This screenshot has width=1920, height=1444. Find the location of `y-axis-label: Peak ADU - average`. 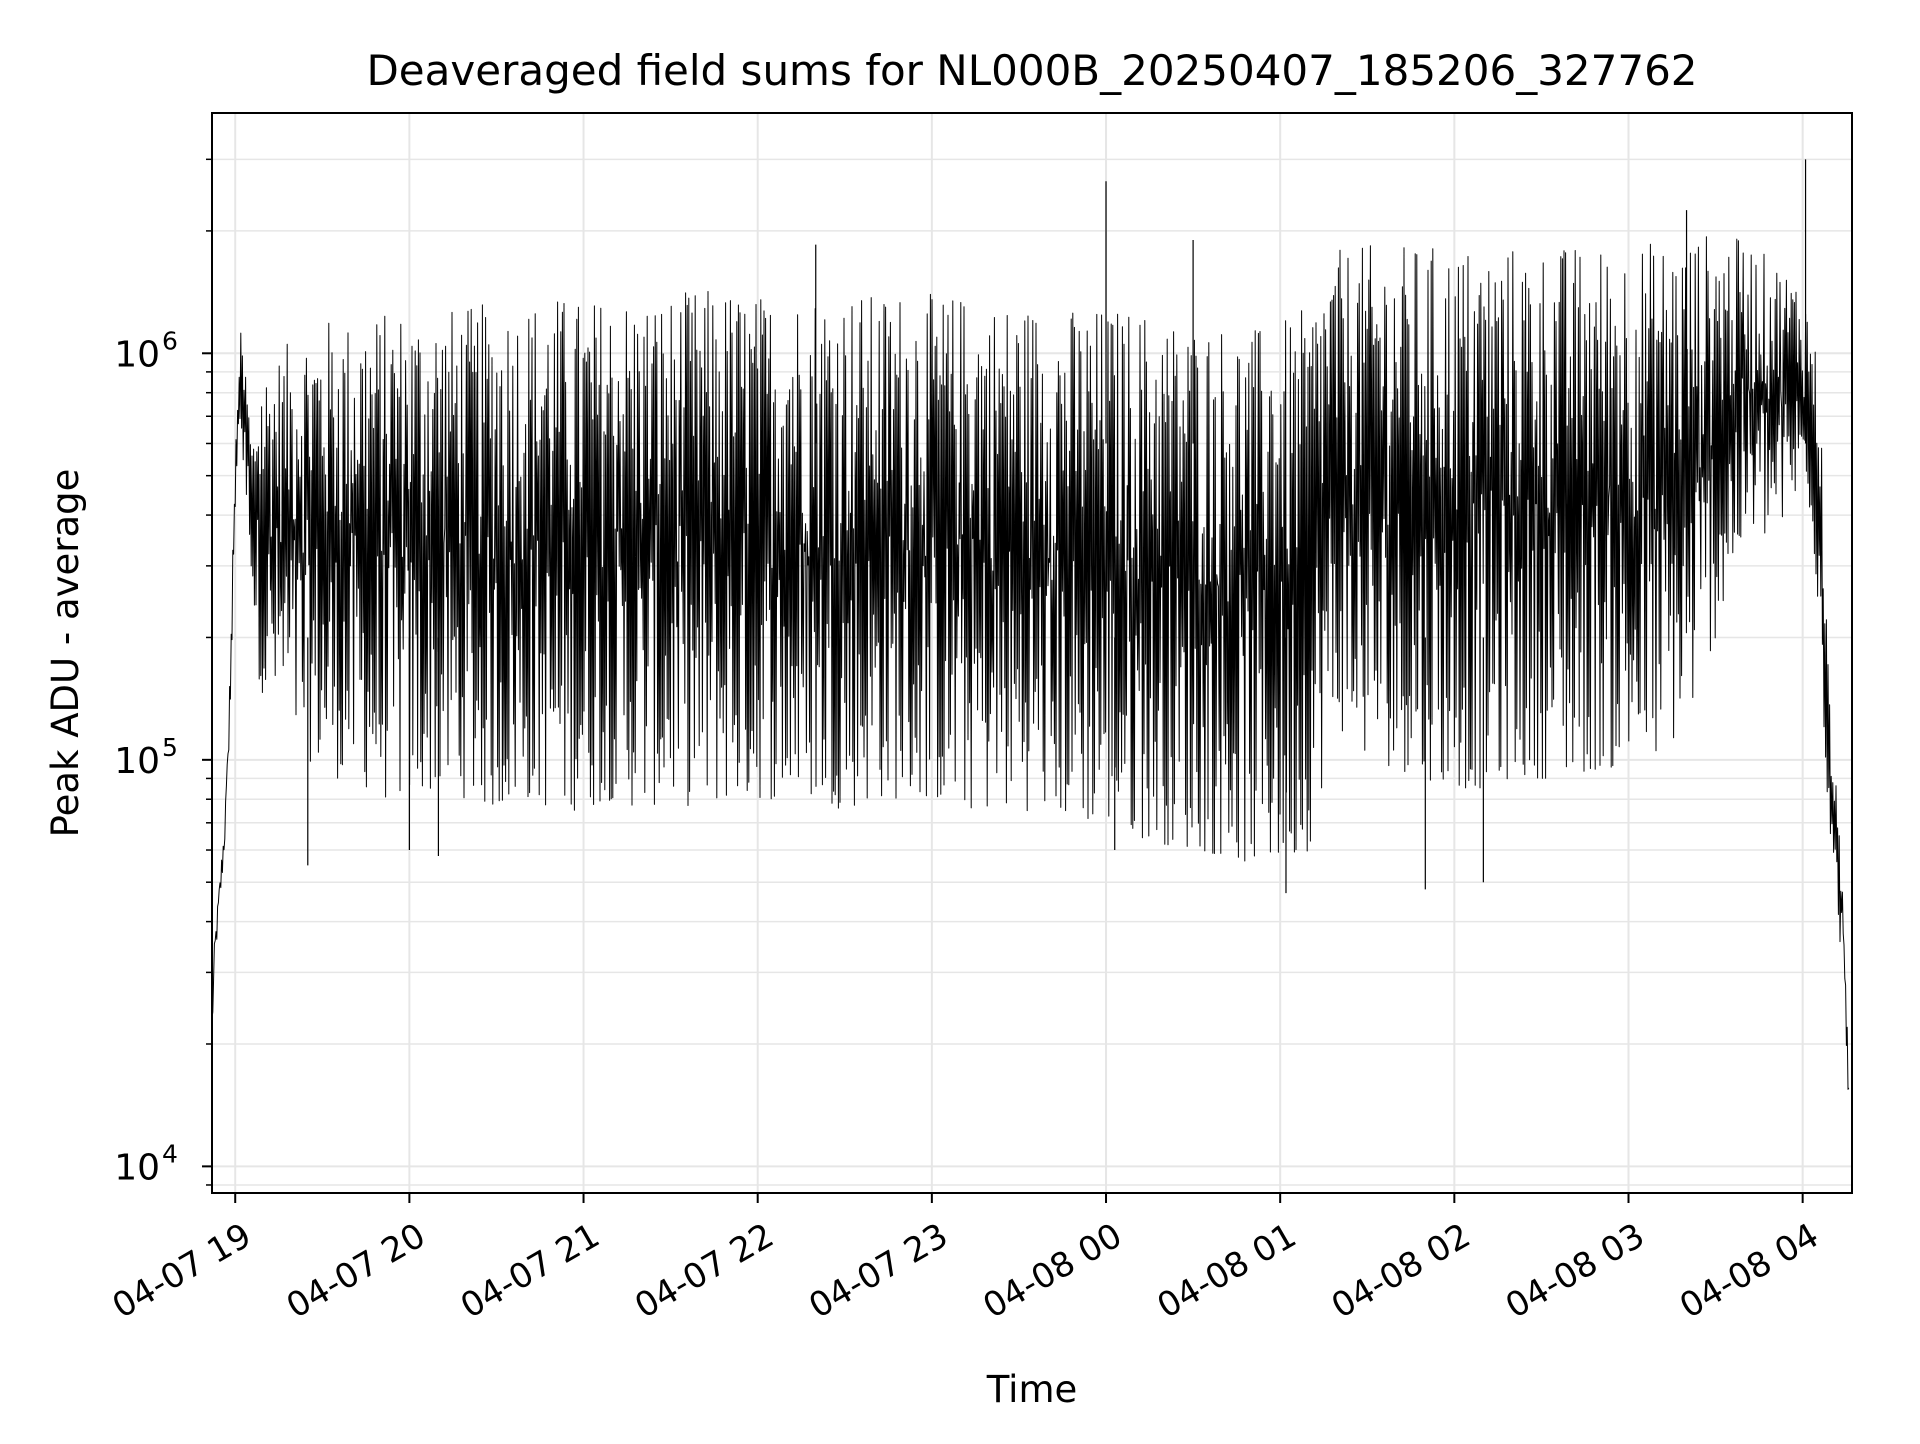

y-axis-label: Peak ADU - average is located at coordinates (65, 653).